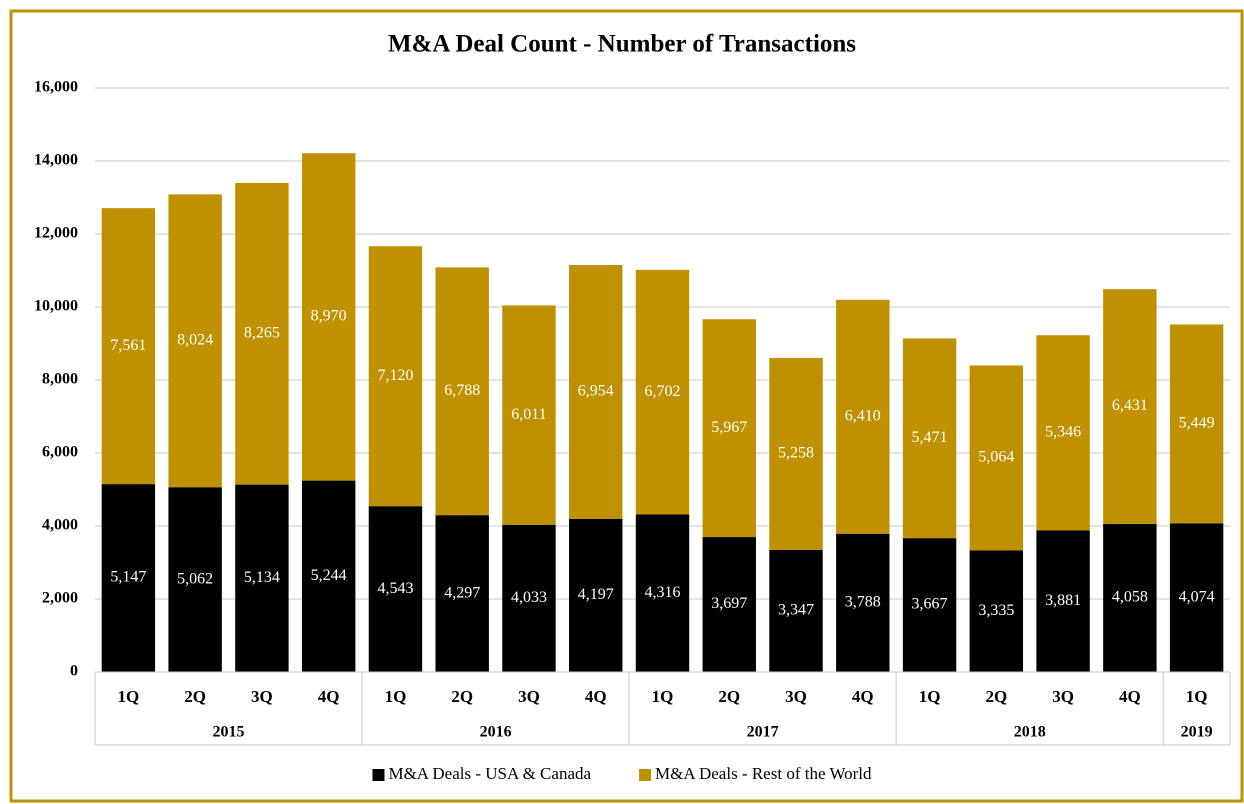 The height and width of the screenshot is (804, 1244). I want to click on data-label: 7,120, so click(395, 375).